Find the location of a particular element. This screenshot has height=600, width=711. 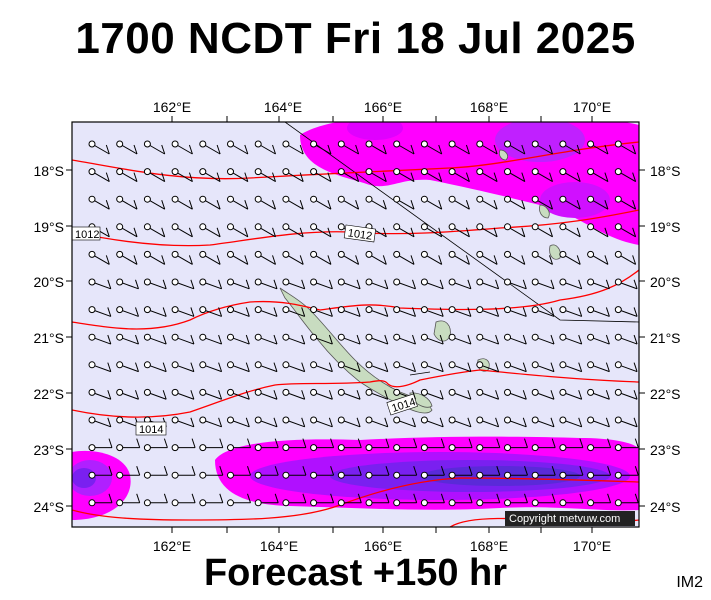

lon-label-bottom-164: 164°E is located at coordinates (279, 546).